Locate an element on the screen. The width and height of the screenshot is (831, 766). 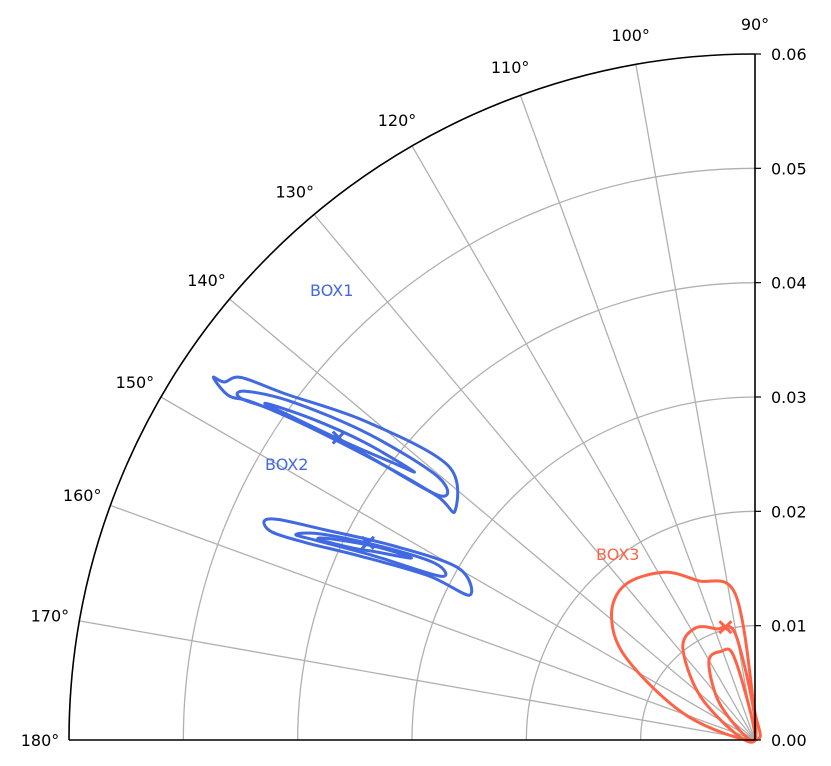
angle-tick-label: 100° is located at coordinates (630, 35).